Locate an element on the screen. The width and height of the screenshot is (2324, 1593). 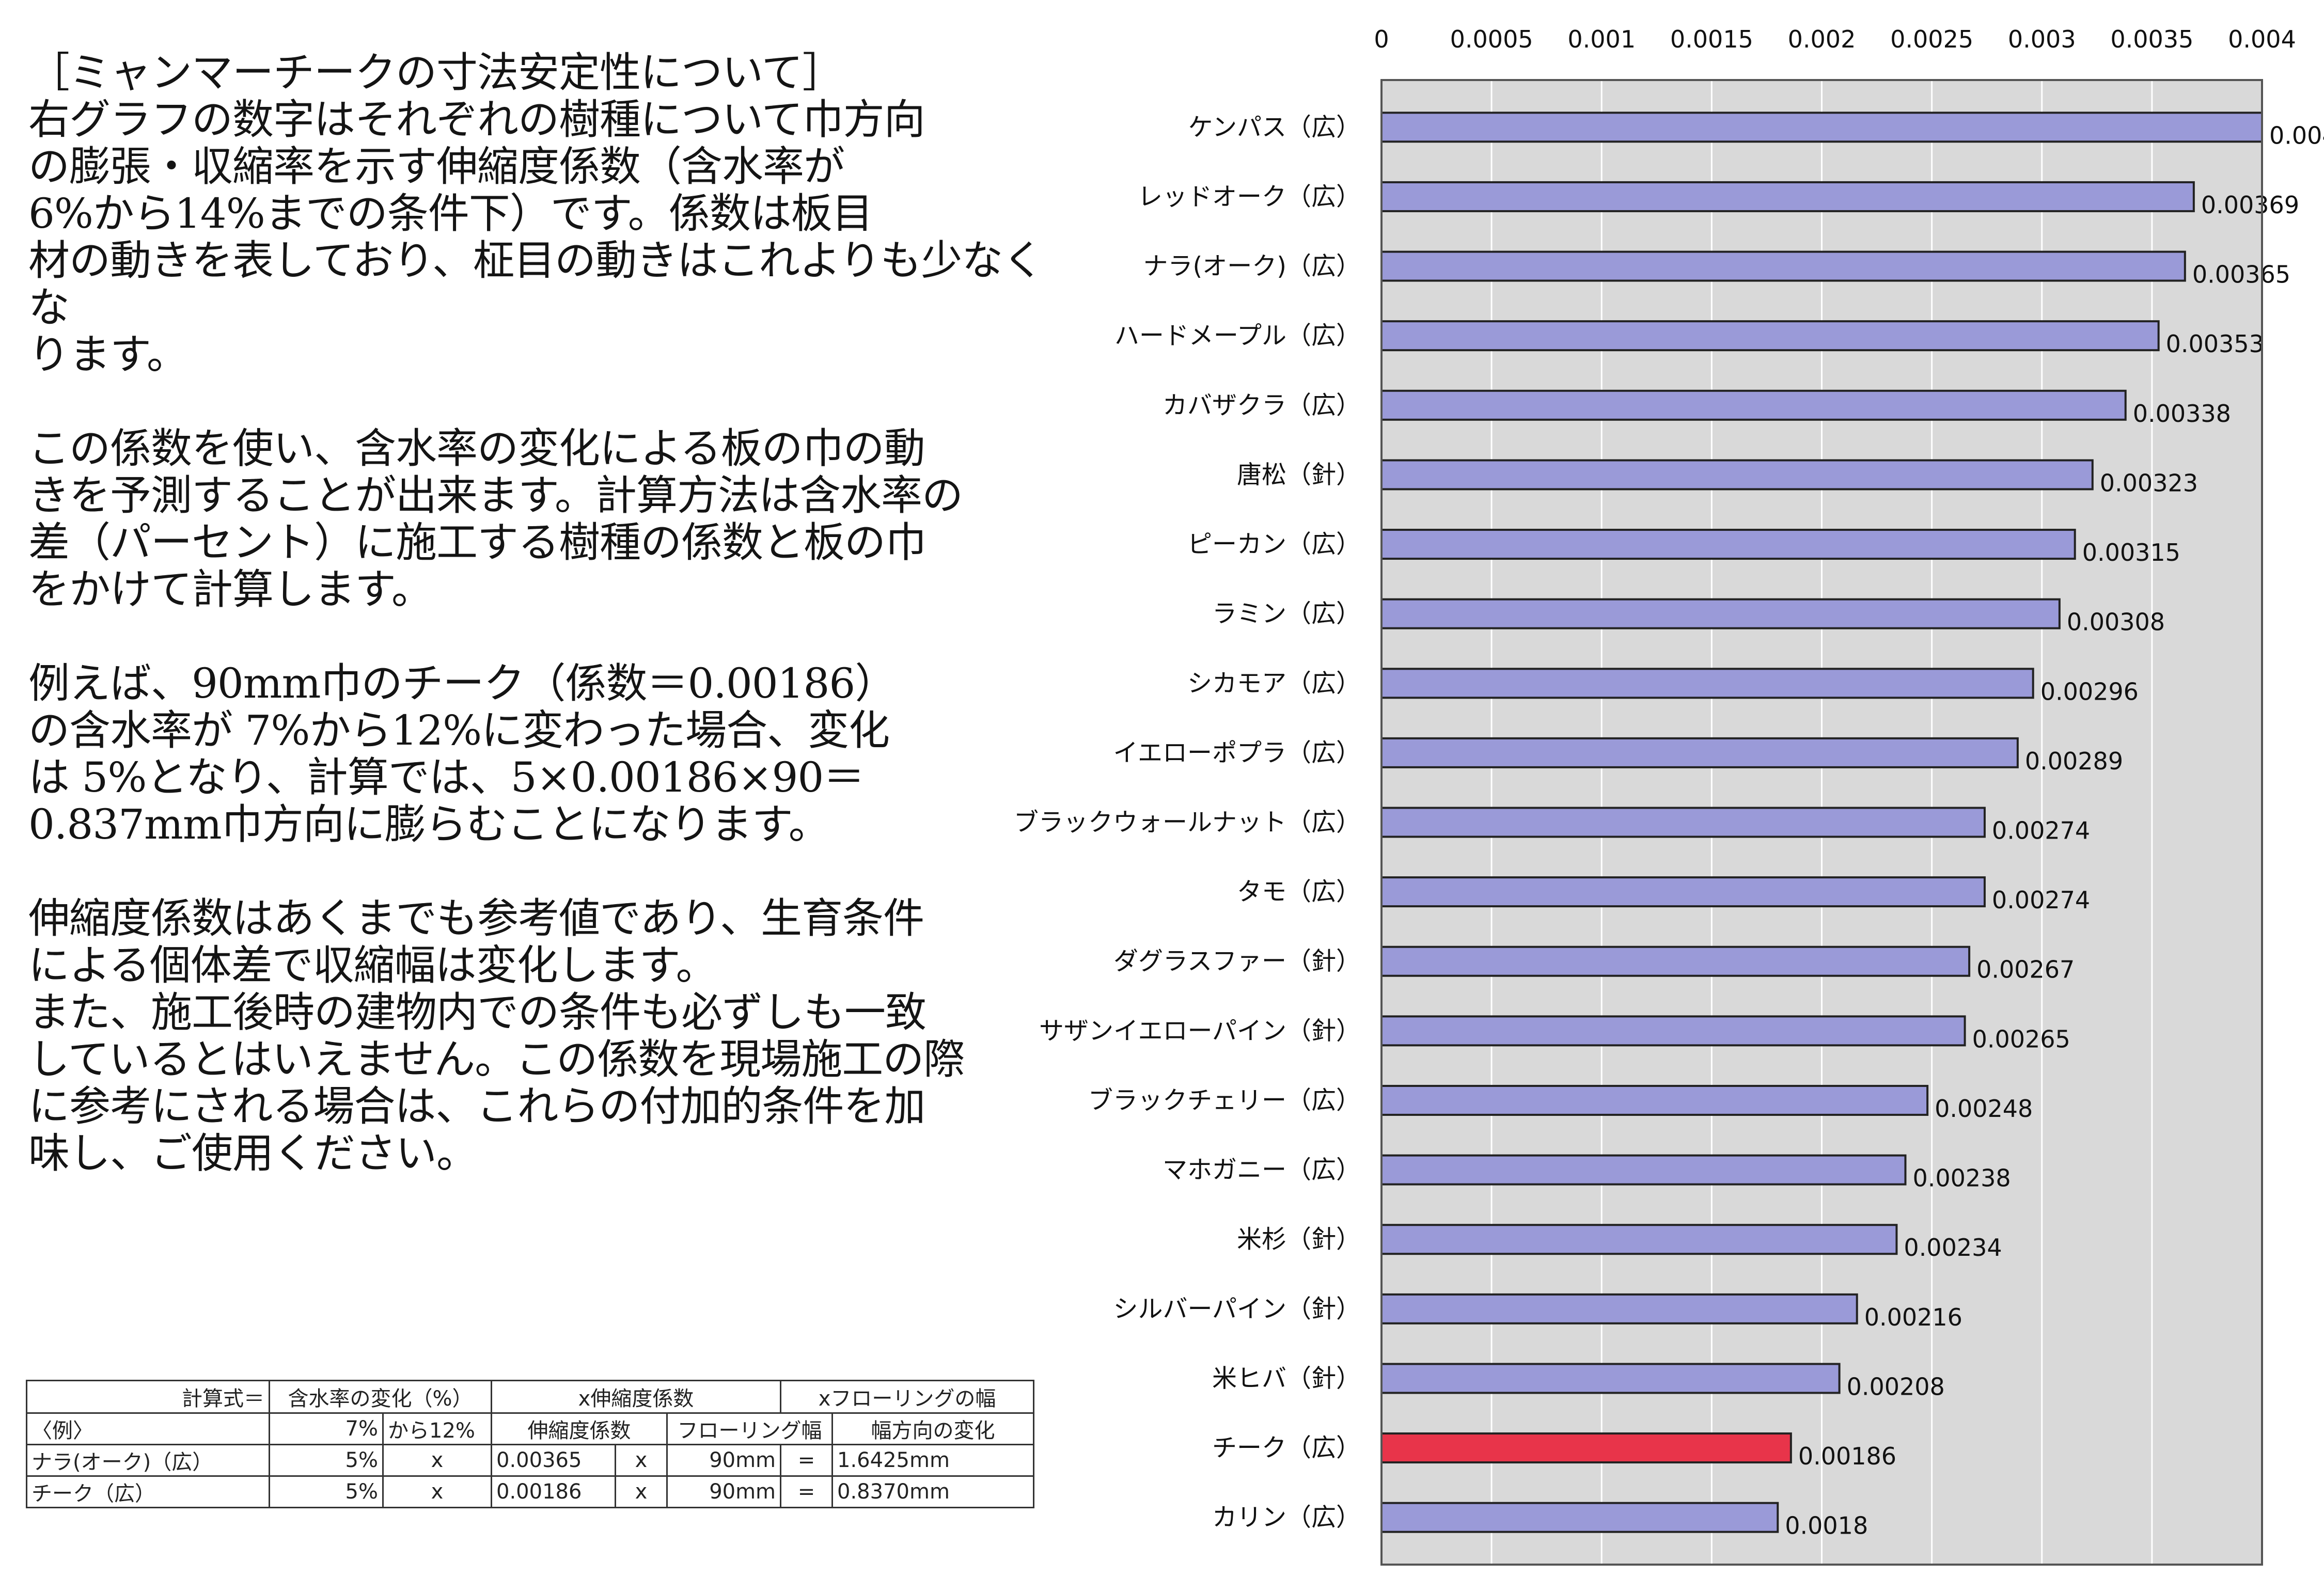
data-label: 0.00265 is located at coordinates (2021, 1039).